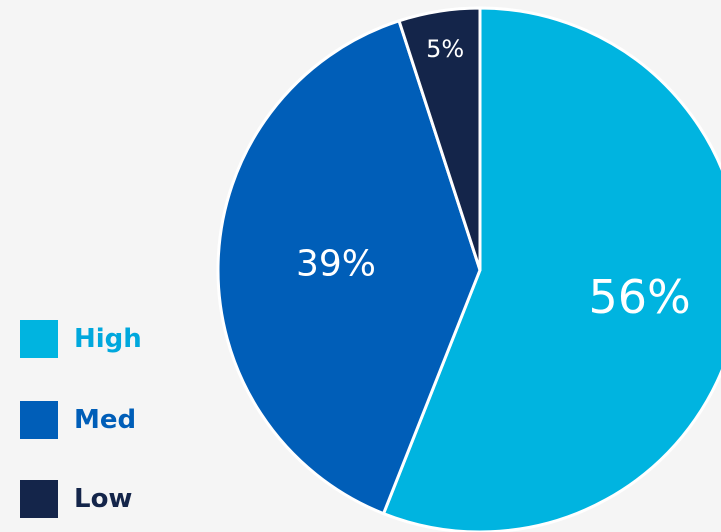 The width and height of the screenshot is (721, 532). I want to click on legend-item-med: Med, so click(78, 420).